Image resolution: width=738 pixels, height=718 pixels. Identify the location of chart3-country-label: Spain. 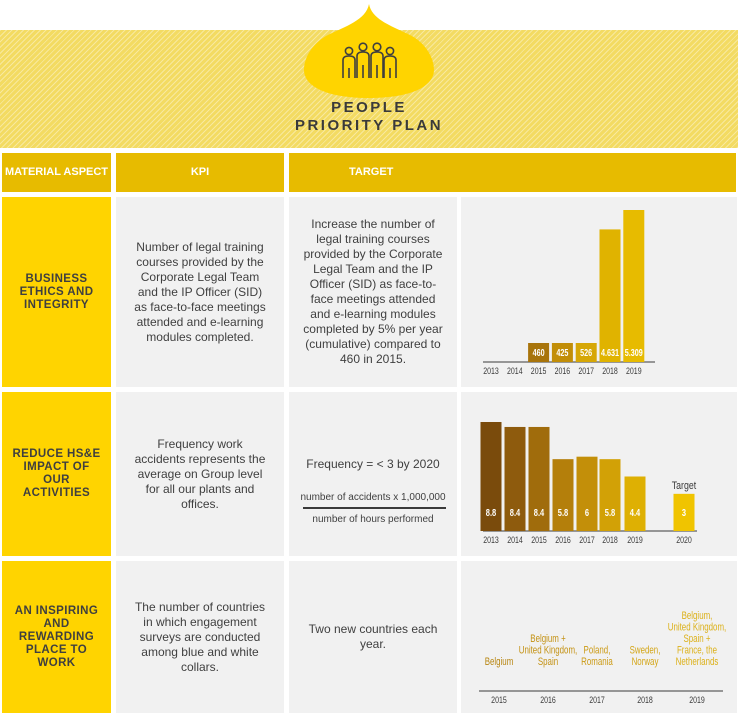
(548, 662).